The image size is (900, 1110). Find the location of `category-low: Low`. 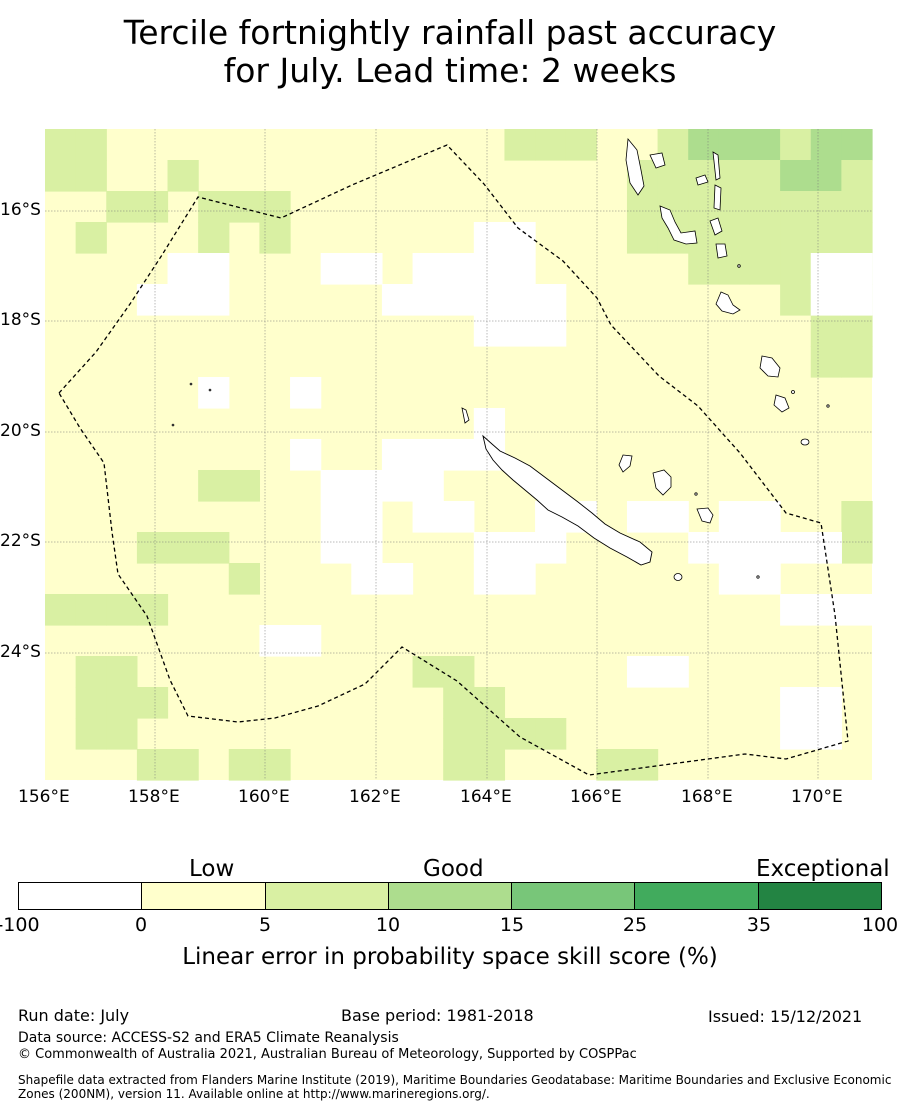

category-low: Low is located at coordinates (212, 869).